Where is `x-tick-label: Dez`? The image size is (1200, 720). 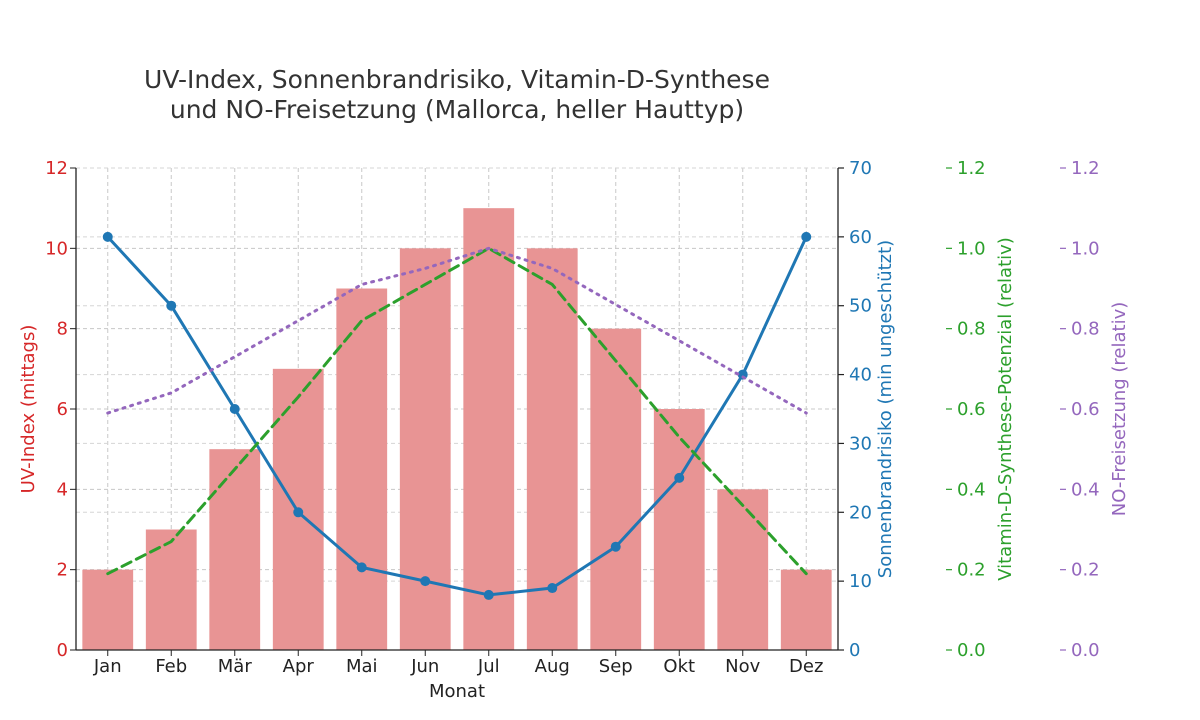 x-tick-label: Dez is located at coordinates (806, 666).